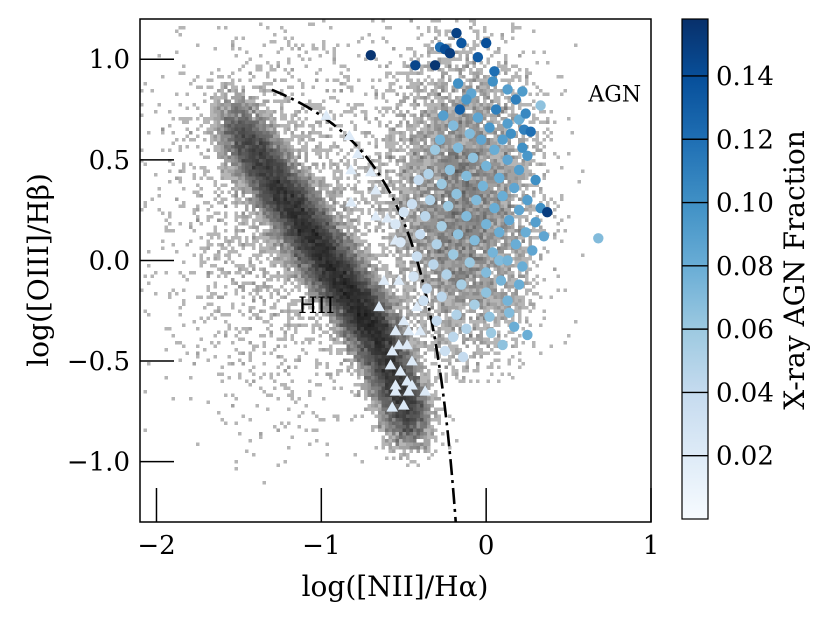 The height and width of the screenshot is (623, 830). I want to click on y-tick-label: −1.0, so click(98, 463).